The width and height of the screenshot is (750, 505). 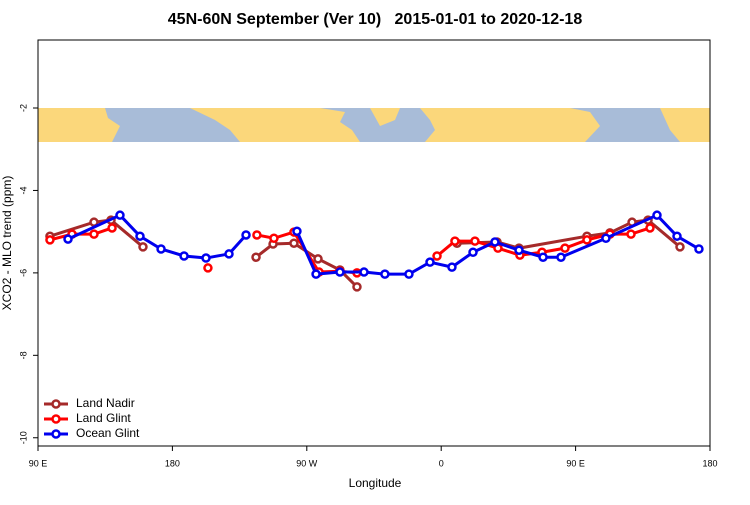 What do you see at coordinates (23, 273) in the screenshot?
I see `y-tick-label: -6` at bounding box center [23, 273].